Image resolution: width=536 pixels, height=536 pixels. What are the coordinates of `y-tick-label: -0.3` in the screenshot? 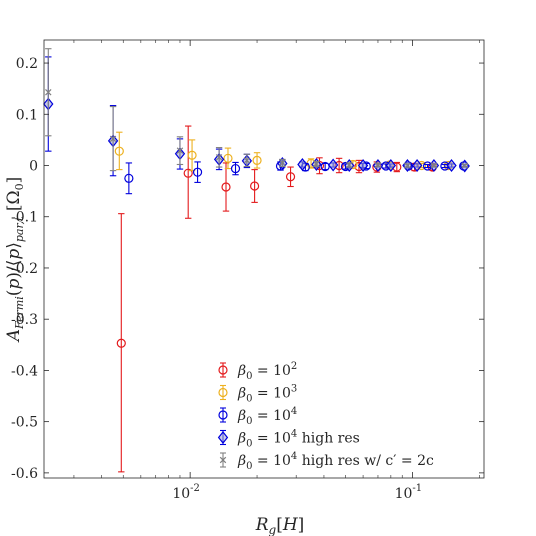 It's located at (24, 320).